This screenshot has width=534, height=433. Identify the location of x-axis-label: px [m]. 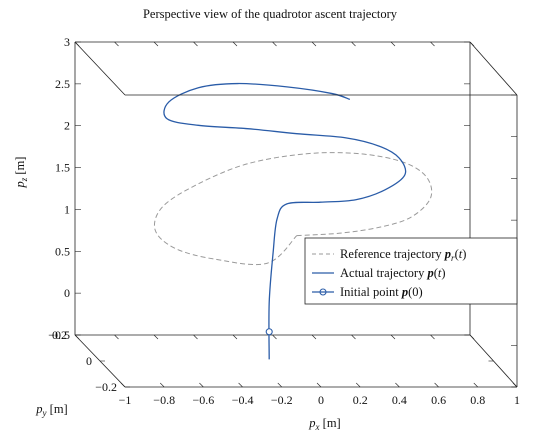
(324, 424).